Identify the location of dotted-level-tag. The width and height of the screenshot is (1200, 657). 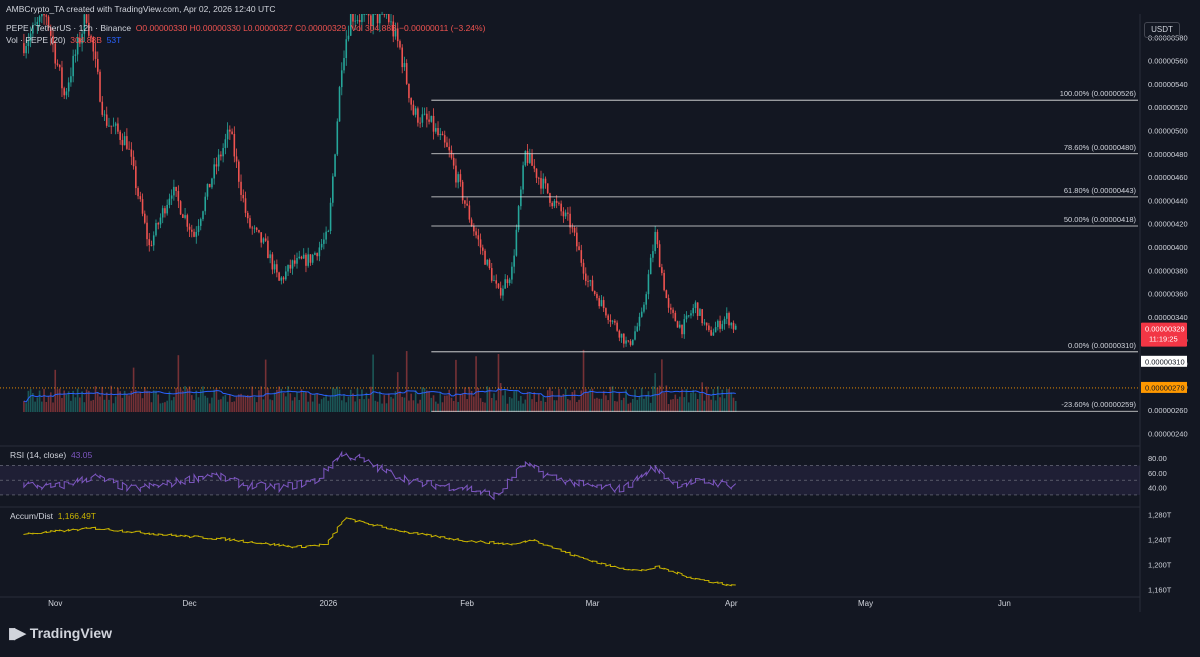
(1164, 387).